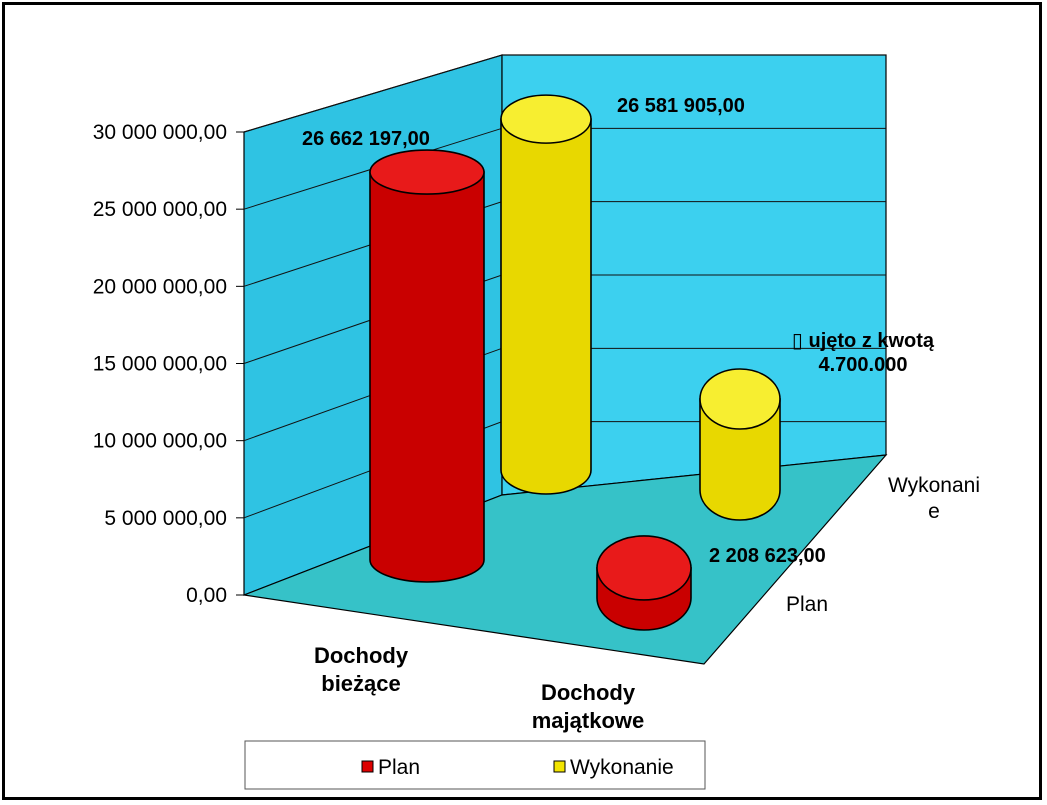 This screenshot has height=805, width=1047. What do you see at coordinates (361, 669) in the screenshot?
I see `category-label-biezace: Dochody bieżące` at bounding box center [361, 669].